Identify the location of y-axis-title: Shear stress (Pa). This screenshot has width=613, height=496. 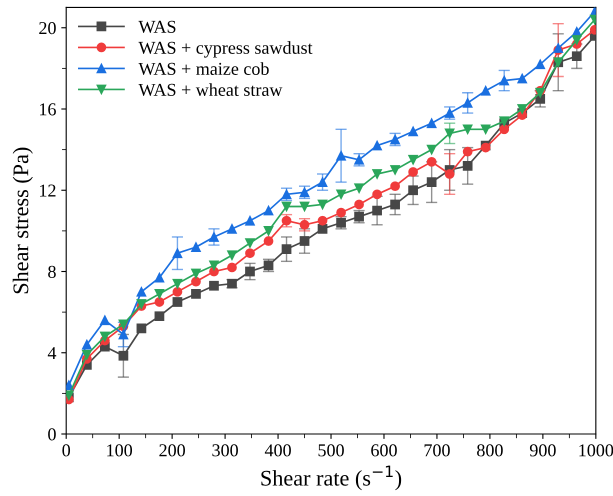
(22, 221).